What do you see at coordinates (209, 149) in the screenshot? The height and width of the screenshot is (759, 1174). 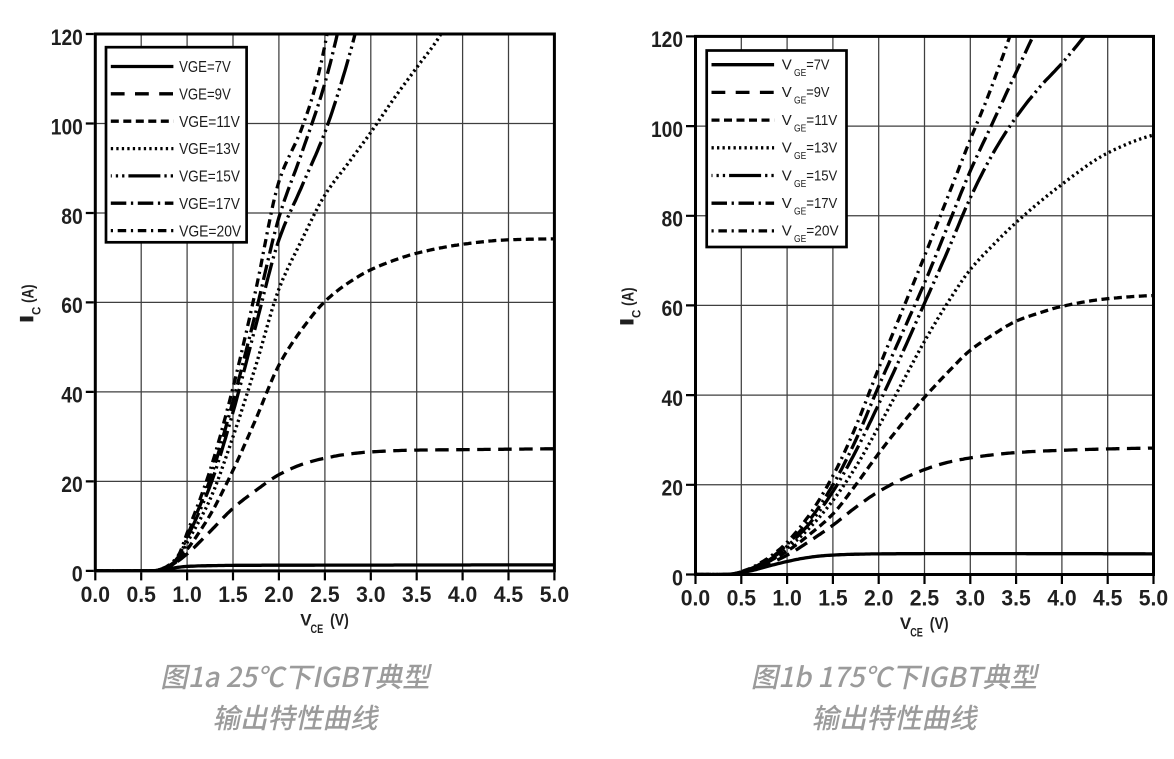 I see `svg-text: VGE=13V` at bounding box center [209, 149].